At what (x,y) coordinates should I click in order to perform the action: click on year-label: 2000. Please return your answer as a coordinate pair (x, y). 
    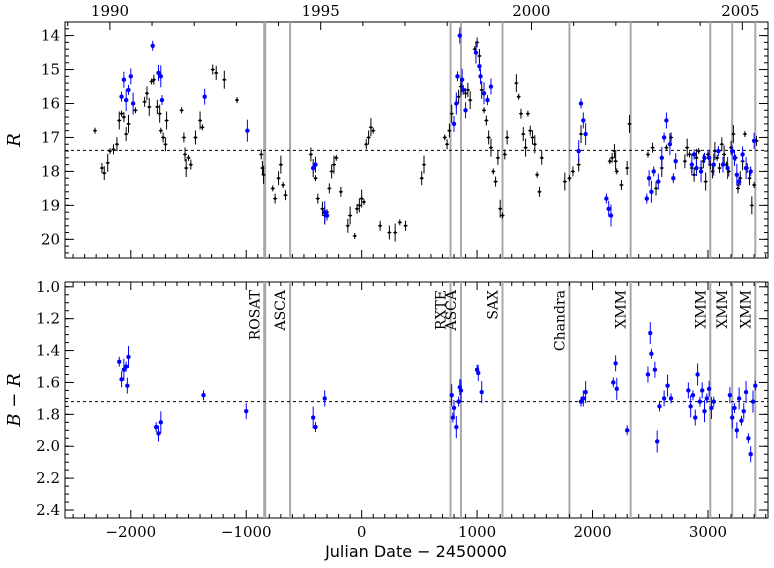
    Looking at the image, I should click on (531, 11).